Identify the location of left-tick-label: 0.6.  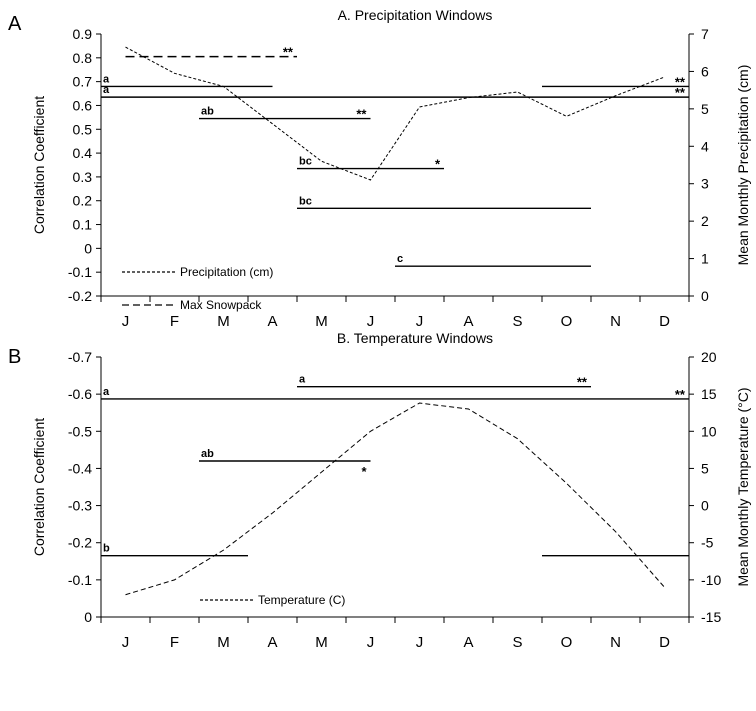
(83, 105).